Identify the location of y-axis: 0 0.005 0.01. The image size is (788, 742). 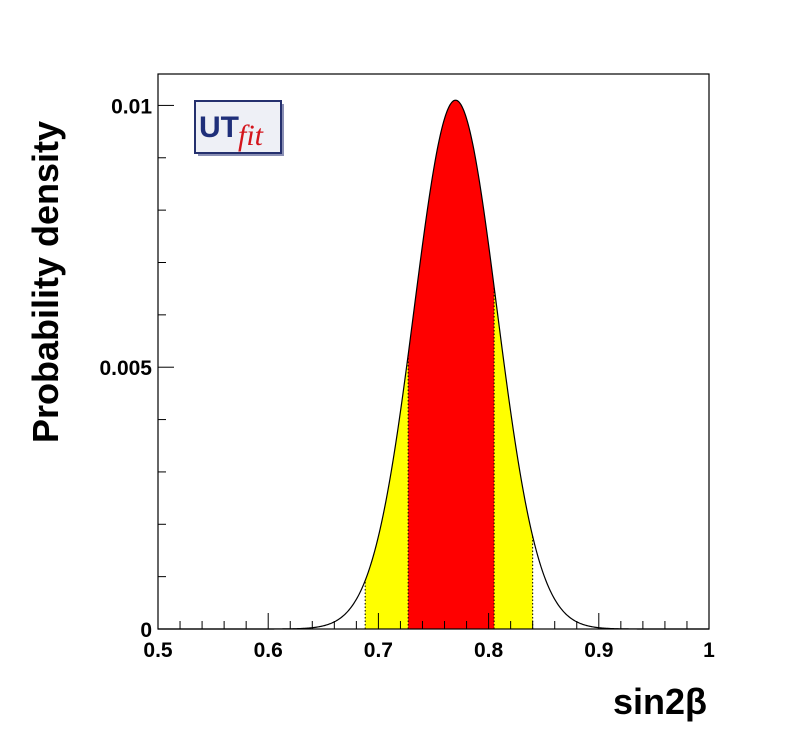
(136, 368).